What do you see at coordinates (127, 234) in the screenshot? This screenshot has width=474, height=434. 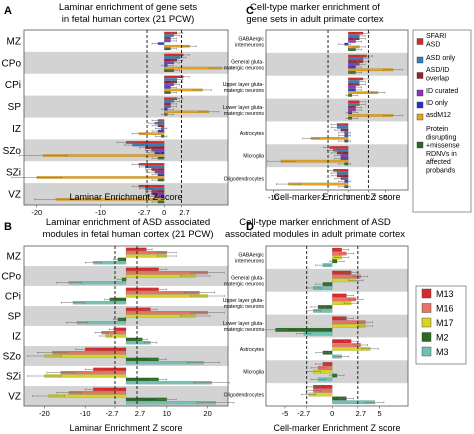 I see `panel-title-line: modules in fetal human cortex (21 PCW)` at bounding box center [127, 234].